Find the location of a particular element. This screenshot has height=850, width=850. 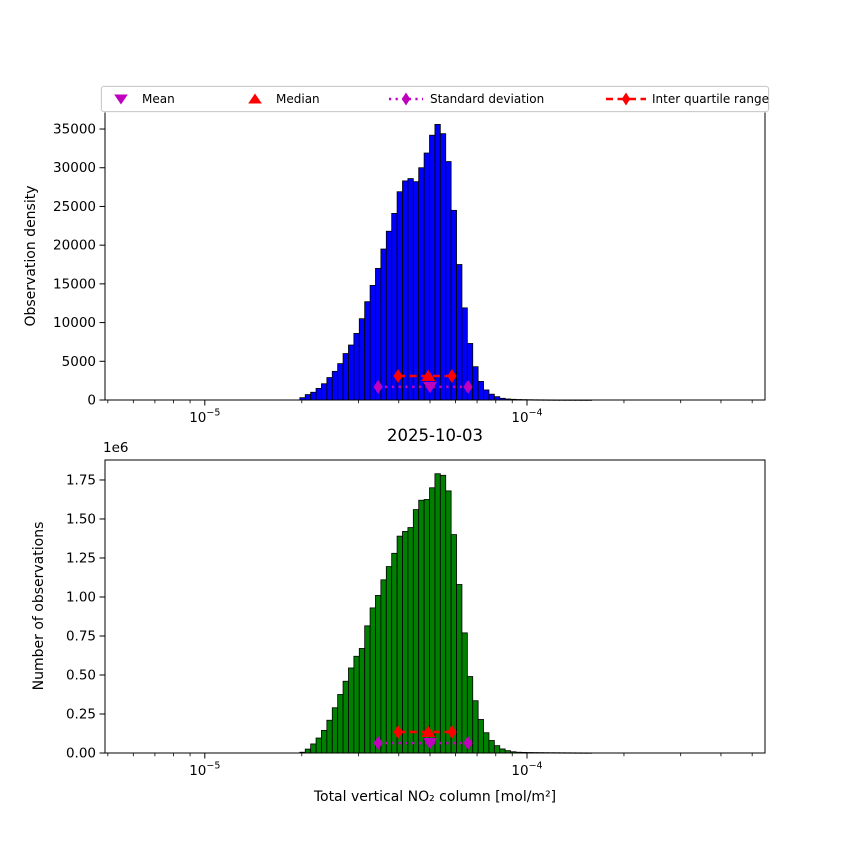

legend-label-standard-deviation: Standard deviation is located at coordinates (487, 99).